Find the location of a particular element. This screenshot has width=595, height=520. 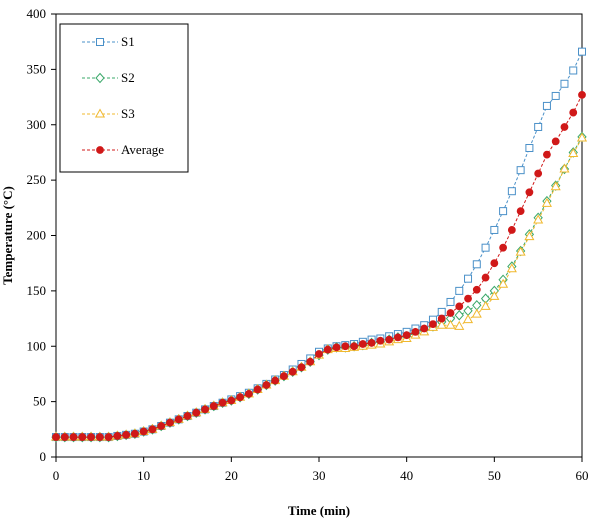

x-tick-label: 0 is located at coordinates (56, 475).